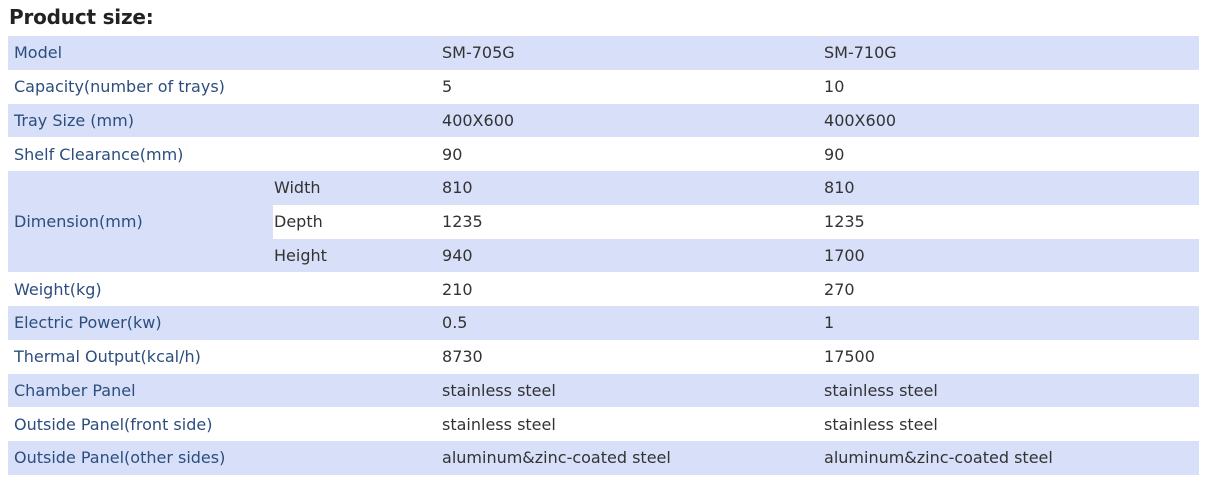 Image resolution: width=1213 pixels, height=490 pixels. Describe the element at coordinates (225, 458) in the screenshot. I see `row-label: Outside Panel(other sides)` at that location.